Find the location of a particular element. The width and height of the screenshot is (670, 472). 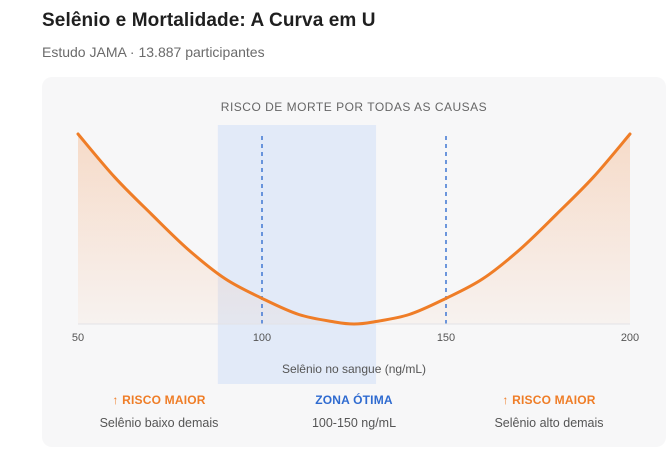

x-tick-label-100: 100 is located at coordinates (262, 338).